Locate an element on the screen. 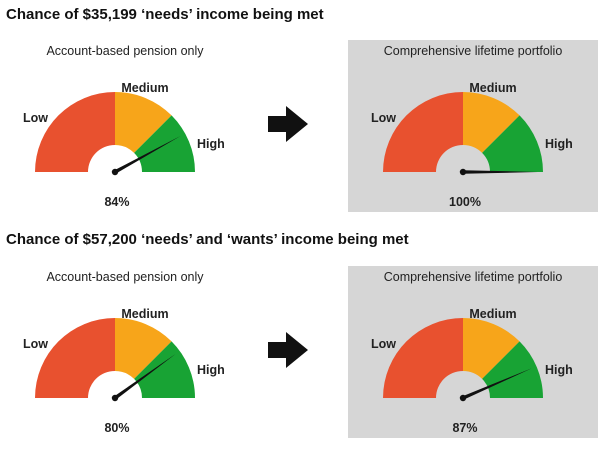 The image size is (616, 449). gauge-4-title: Comprehensive lifetime portfolio is located at coordinates (473, 277).